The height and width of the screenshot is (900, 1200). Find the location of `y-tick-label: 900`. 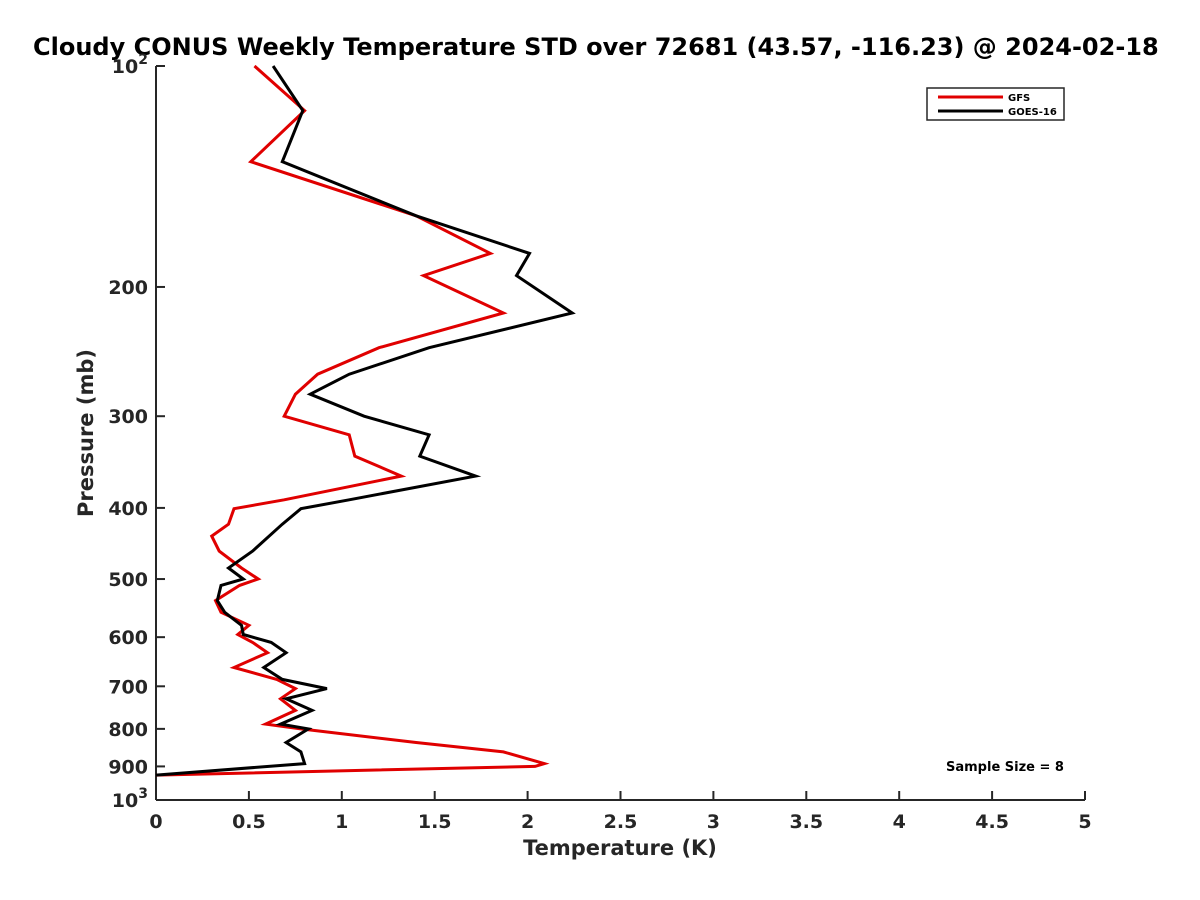

y-tick-label: 900 is located at coordinates (128, 767).